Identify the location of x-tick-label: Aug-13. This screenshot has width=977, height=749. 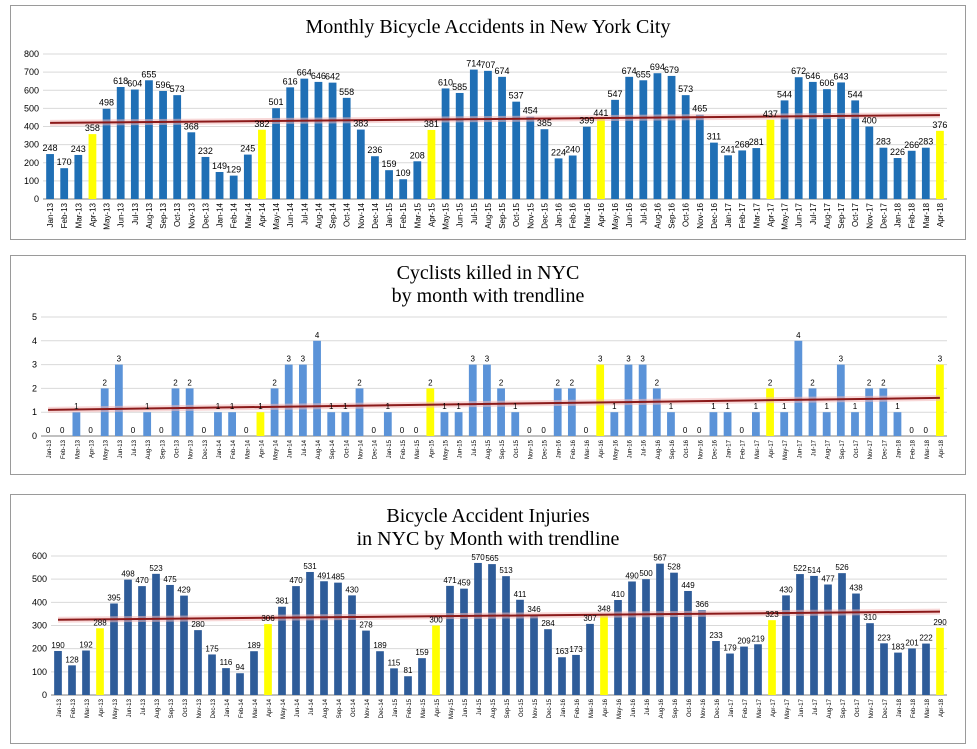
(149, 449).